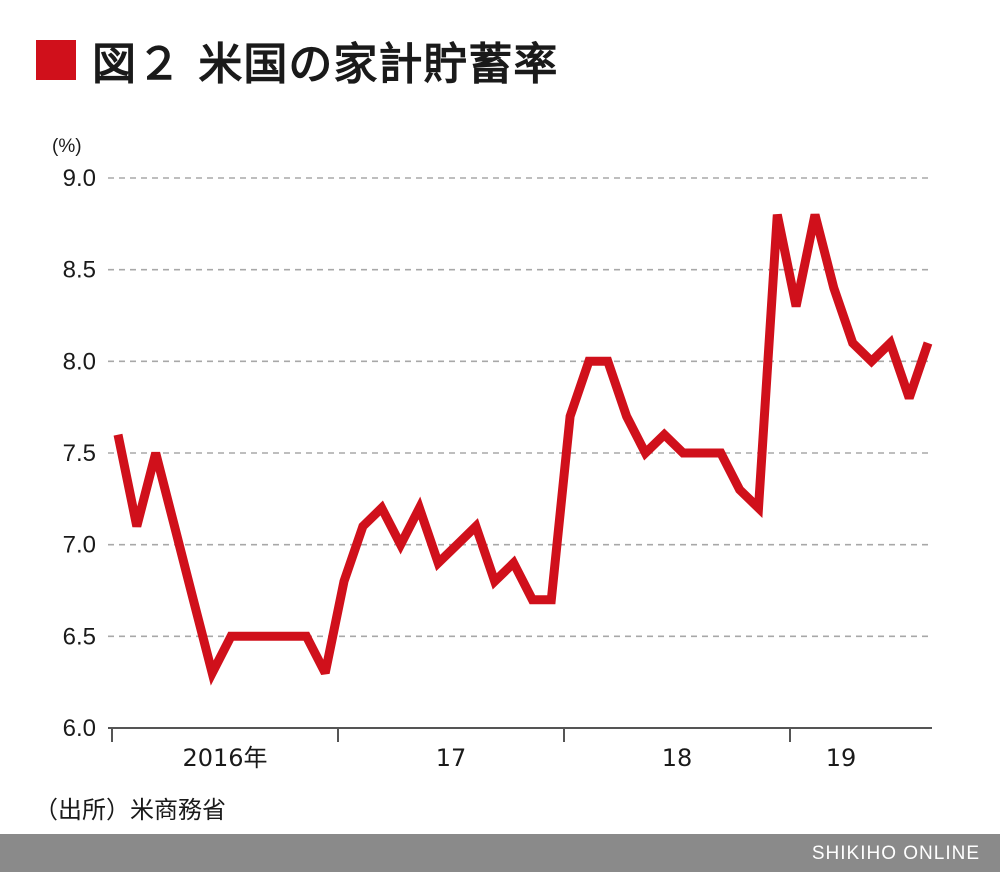 Image resolution: width=1000 pixels, height=878 pixels. I want to click on y-tick-label: 6.0, so click(79, 728).